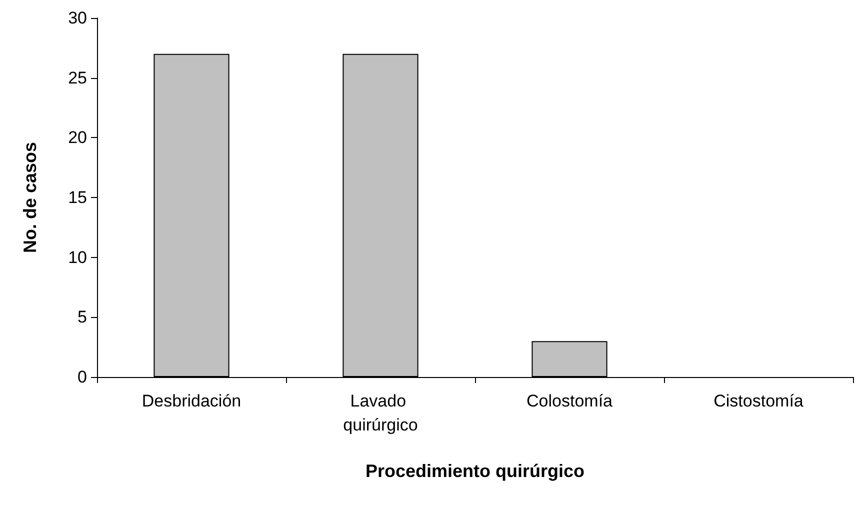 This screenshot has width=857, height=507. What do you see at coordinates (570, 401) in the screenshot?
I see `x-tick-label: Colostomía` at bounding box center [570, 401].